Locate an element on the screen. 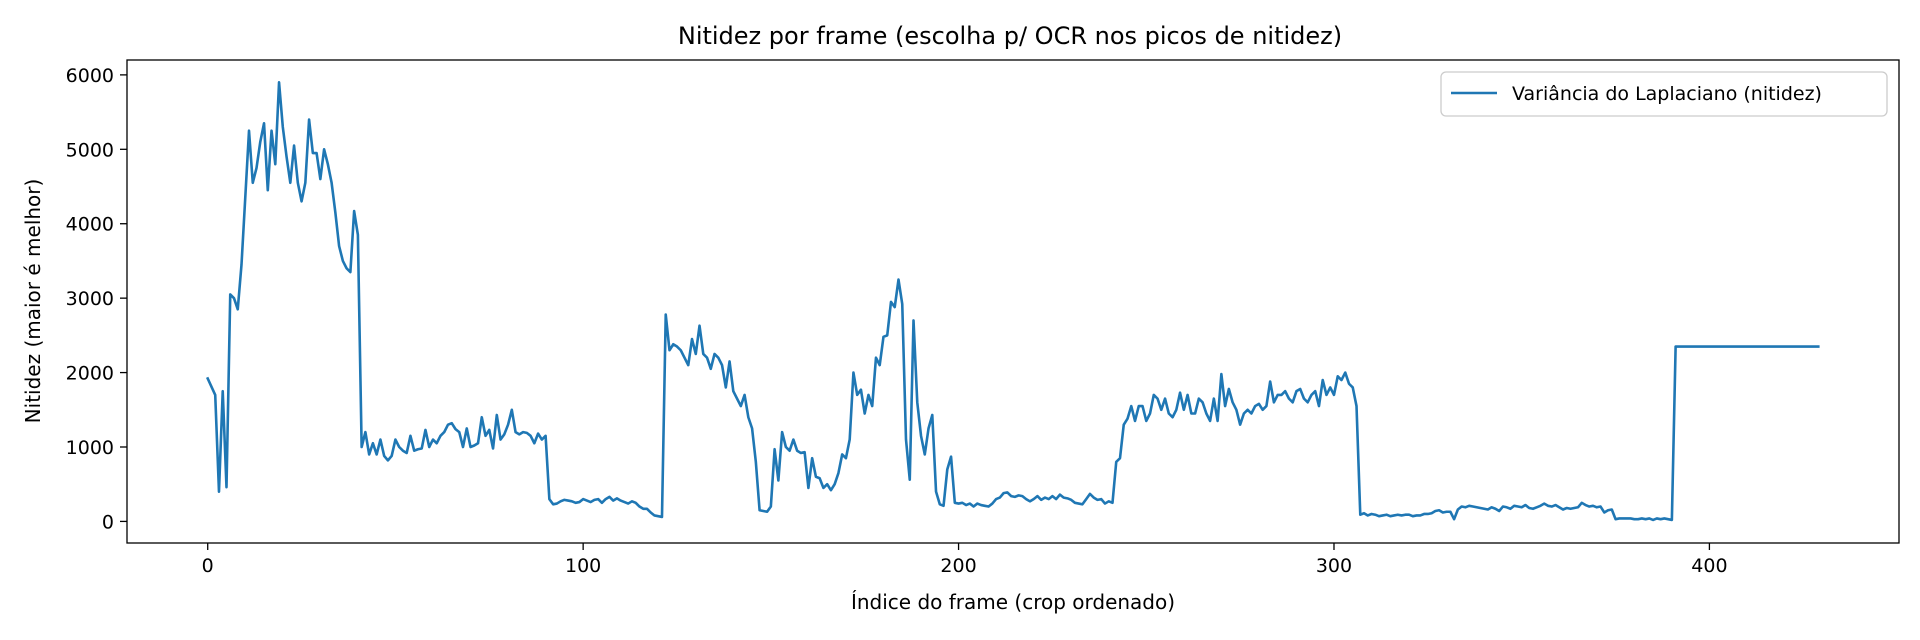 The height and width of the screenshot is (640, 1920). y-tick-label: 6000 is located at coordinates (90, 76).